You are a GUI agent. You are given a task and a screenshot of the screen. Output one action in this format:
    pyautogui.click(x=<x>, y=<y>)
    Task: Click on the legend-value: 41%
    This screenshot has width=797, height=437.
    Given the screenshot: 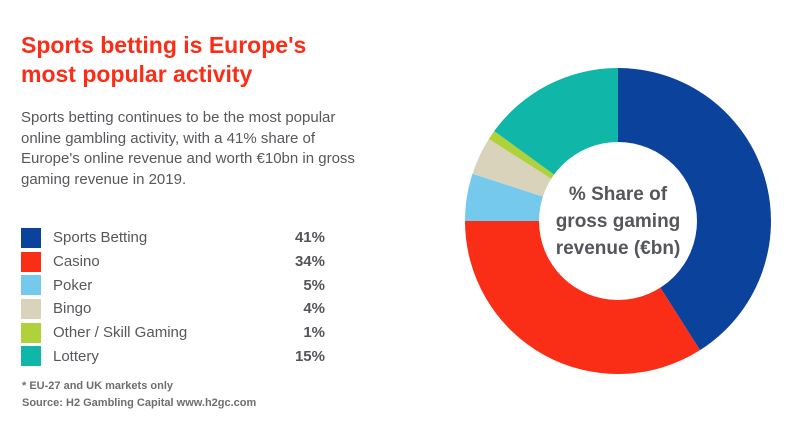 What is the action you would take?
    pyautogui.click(x=309, y=238)
    